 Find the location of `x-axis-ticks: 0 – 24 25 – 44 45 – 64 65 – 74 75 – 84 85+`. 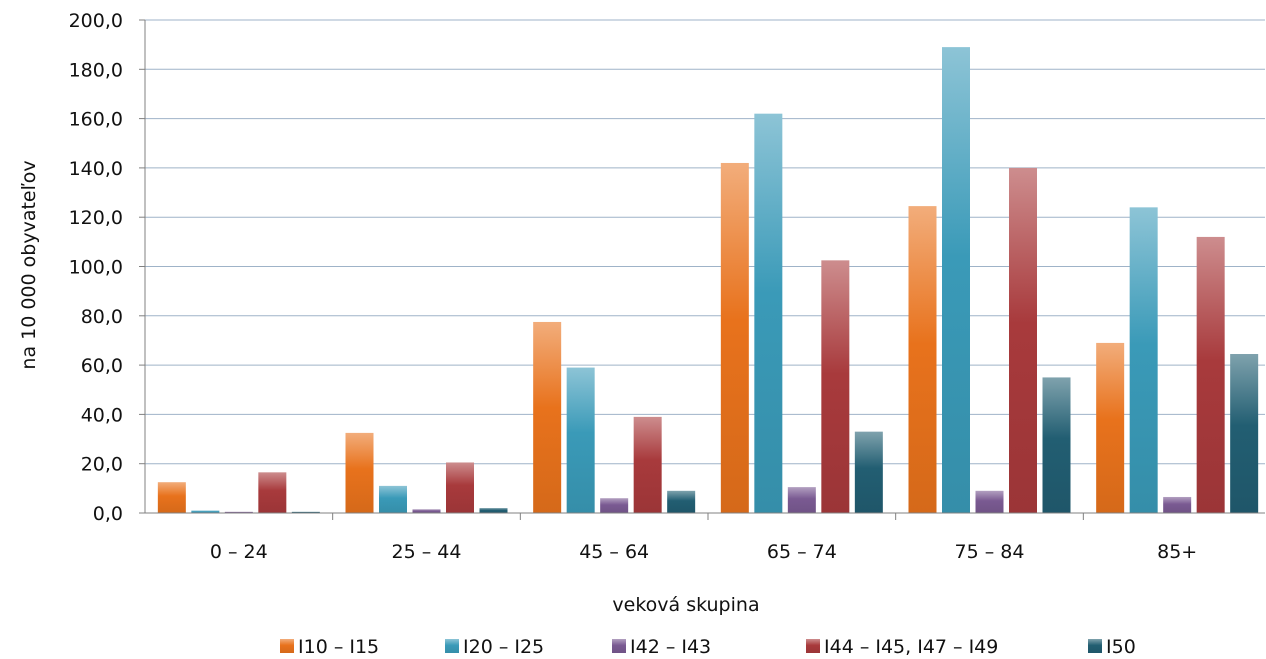

x-axis-ticks: 0 – 24 25 – 44 45 – 64 65 – 74 75 – 84 85+ is located at coordinates (703, 538).